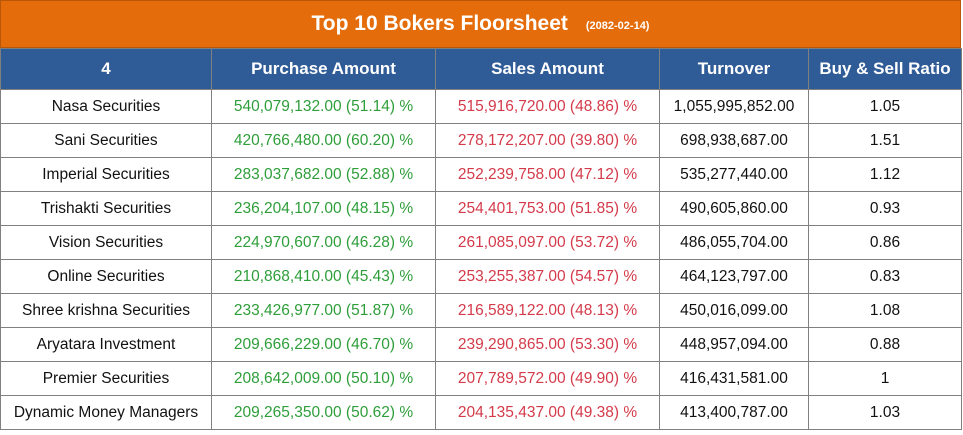 Image resolution: width=963 pixels, height=435 pixels. I want to click on buy-sell-ratio: 0.93, so click(885, 208).